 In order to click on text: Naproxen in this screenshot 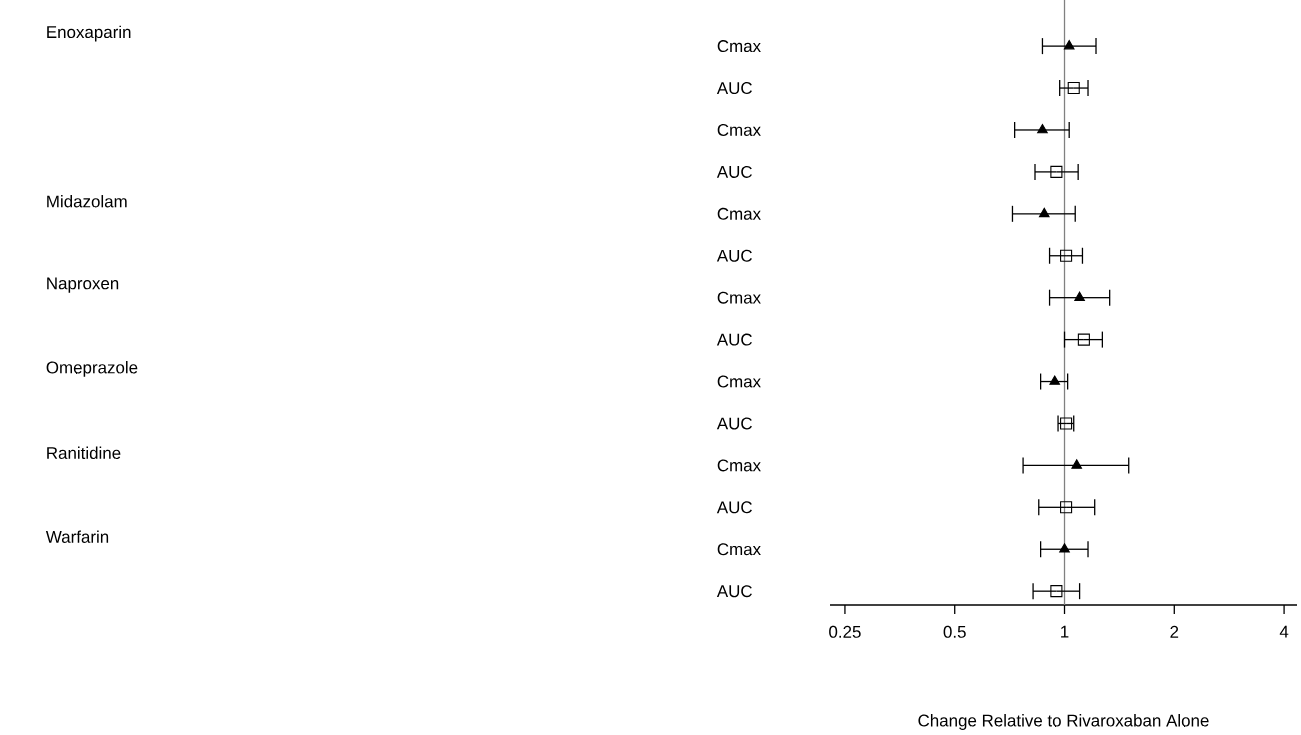, I will do `click(83, 285)`.